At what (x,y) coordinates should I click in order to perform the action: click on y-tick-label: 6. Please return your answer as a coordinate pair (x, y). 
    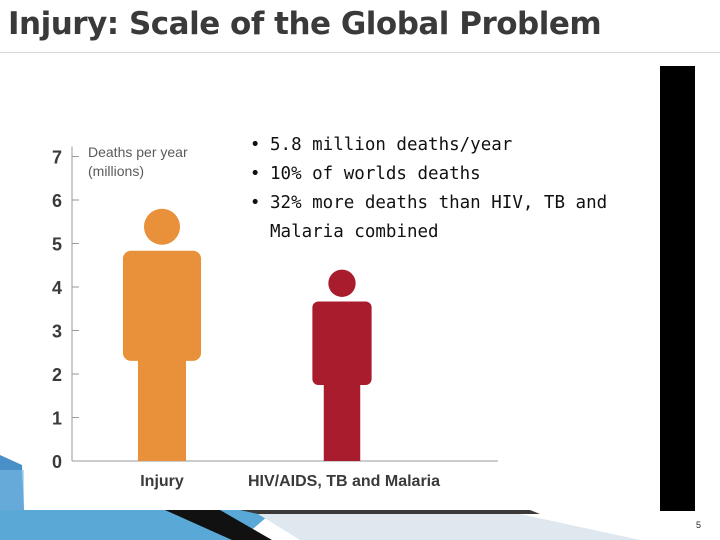
    Looking at the image, I should click on (57, 201).